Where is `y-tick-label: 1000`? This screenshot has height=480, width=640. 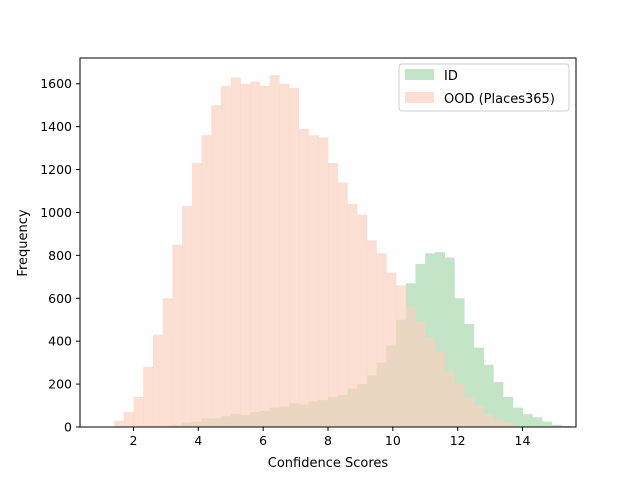 y-tick-label: 1000 is located at coordinates (56, 212).